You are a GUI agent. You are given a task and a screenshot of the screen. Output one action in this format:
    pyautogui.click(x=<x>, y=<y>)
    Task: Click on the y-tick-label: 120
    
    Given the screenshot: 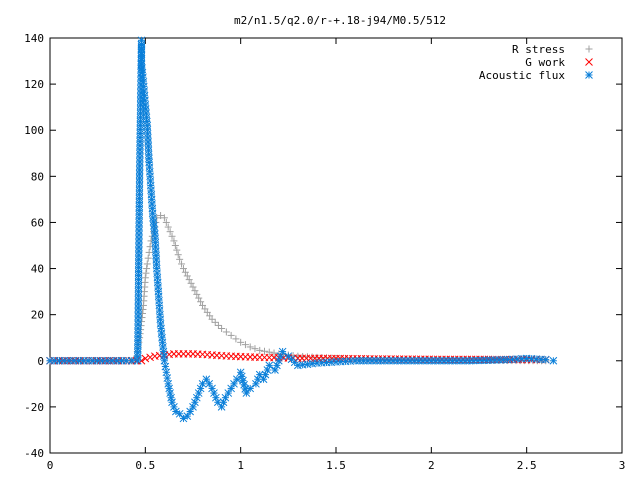 What is the action you would take?
    pyautogui.click(x=34, y=84)
    